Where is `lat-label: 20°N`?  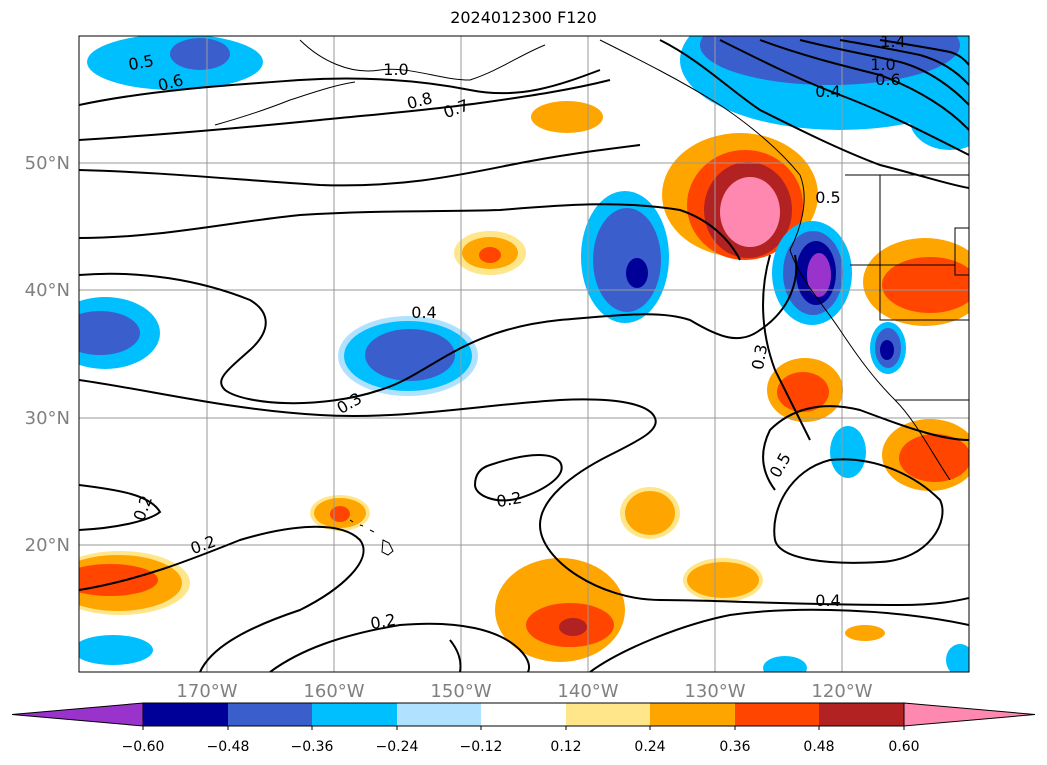 lat-label: 20°N is located at coordinates (47, 545).